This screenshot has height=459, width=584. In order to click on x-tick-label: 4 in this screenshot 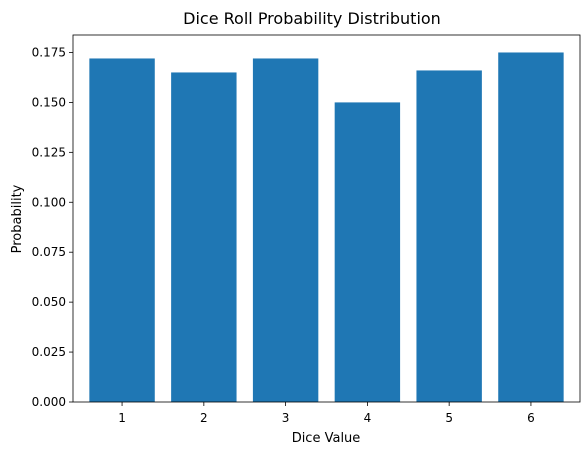, I will do `click(368, 418)`.